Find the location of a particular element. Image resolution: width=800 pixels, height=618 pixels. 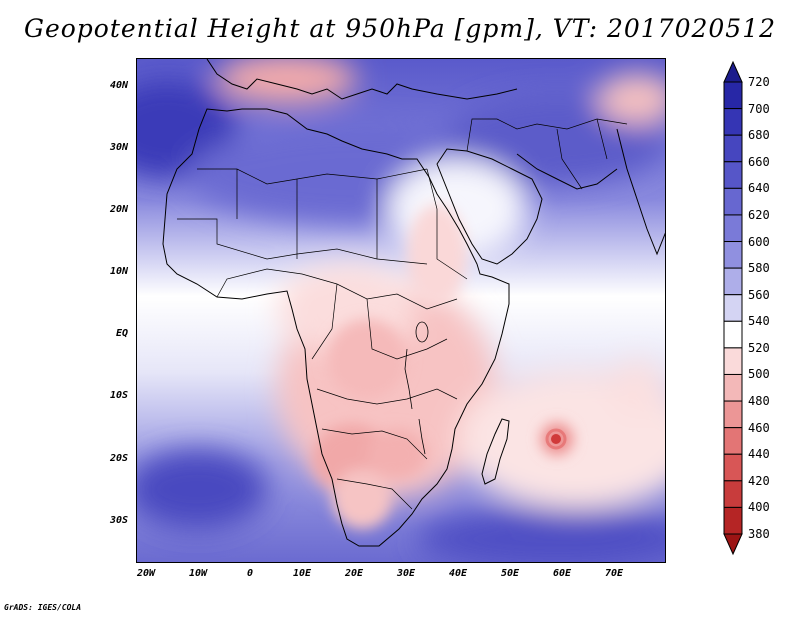

colorbar-bottom-arrow is located at coordinates (733, 544).